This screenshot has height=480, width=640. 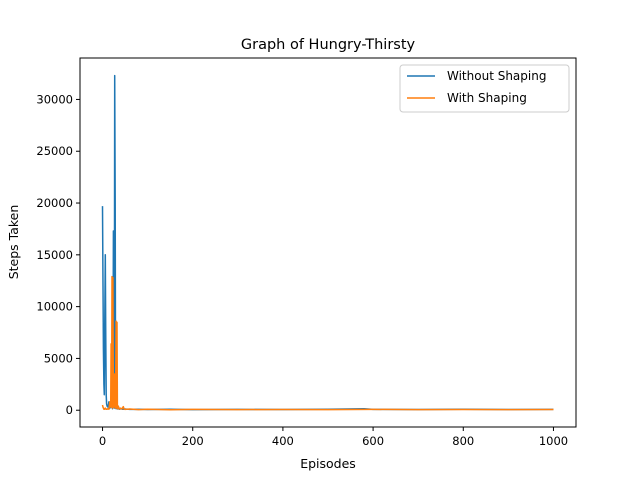 What do you see at coordinates (283, 441) in the screenshot?
I see `x-tick-label: 400` at bounding box center [283, 441].